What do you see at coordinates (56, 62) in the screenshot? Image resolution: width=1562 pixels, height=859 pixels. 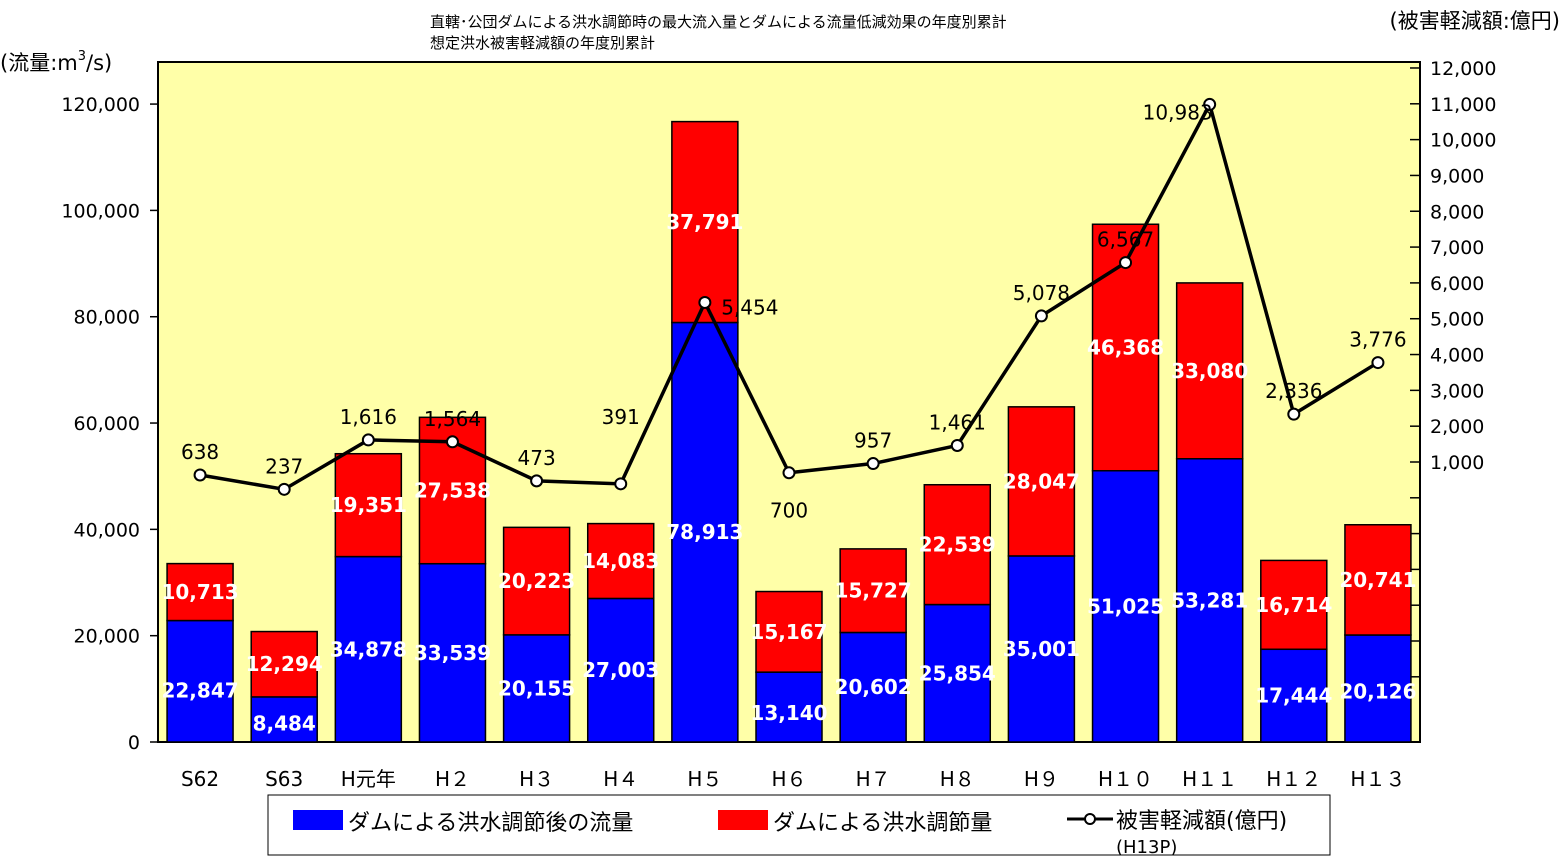 I see `y-axis-left-label: (流量:m3/s)` at bounding box center [56, 62].